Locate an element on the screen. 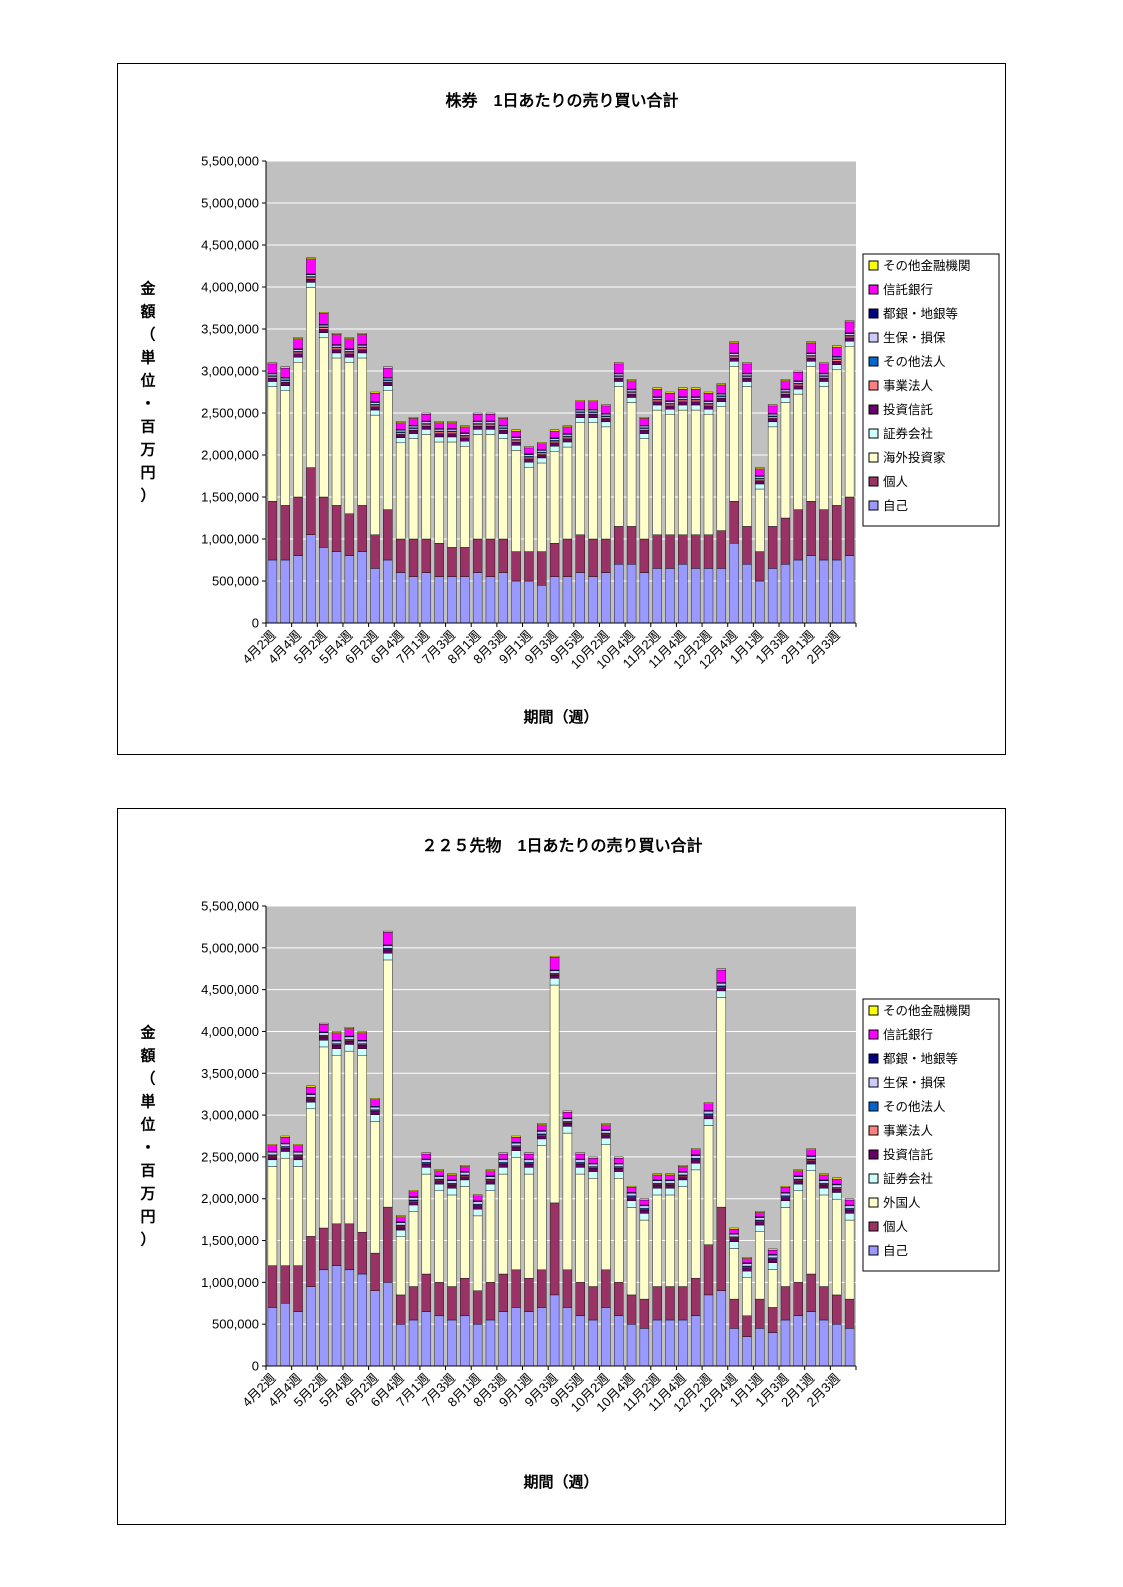 This screenshot has width=1123, height=1587. y-tick-label: 5,000,000 is located at coordinates (230, 203).